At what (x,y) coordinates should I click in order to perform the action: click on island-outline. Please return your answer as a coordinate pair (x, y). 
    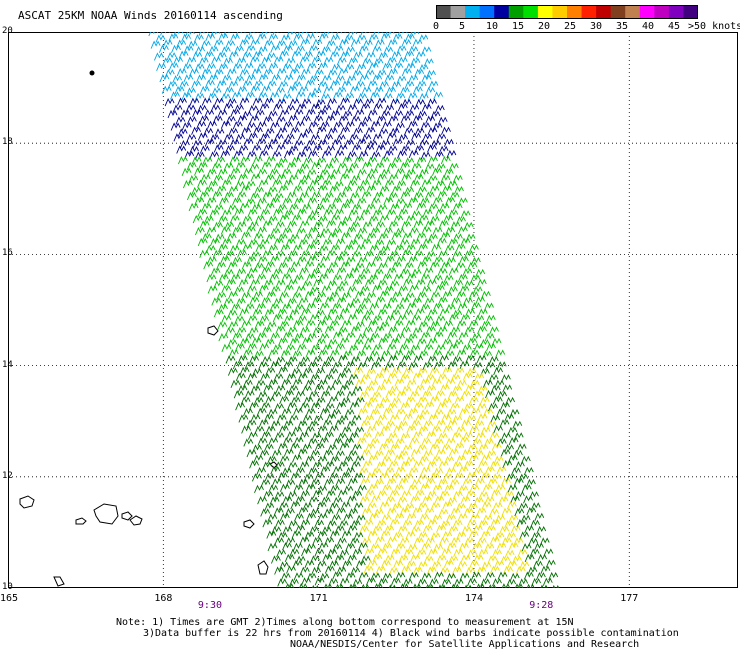
    Looking at the image, I should click on (27, 502).